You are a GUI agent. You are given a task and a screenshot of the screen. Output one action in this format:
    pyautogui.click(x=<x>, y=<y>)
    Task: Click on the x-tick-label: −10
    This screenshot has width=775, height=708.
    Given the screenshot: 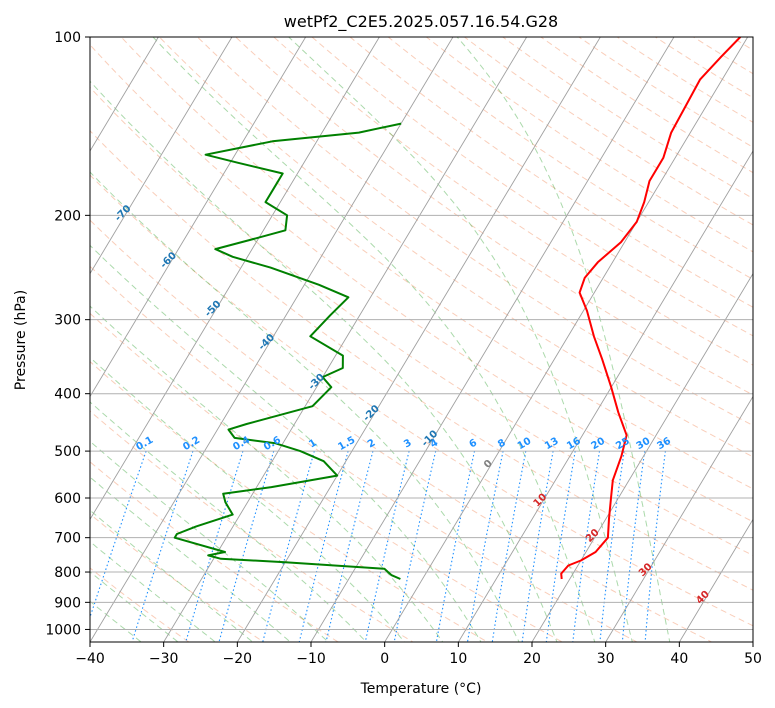 What is the action you would take?
    pyautogui.click(x=311, y=659)
    